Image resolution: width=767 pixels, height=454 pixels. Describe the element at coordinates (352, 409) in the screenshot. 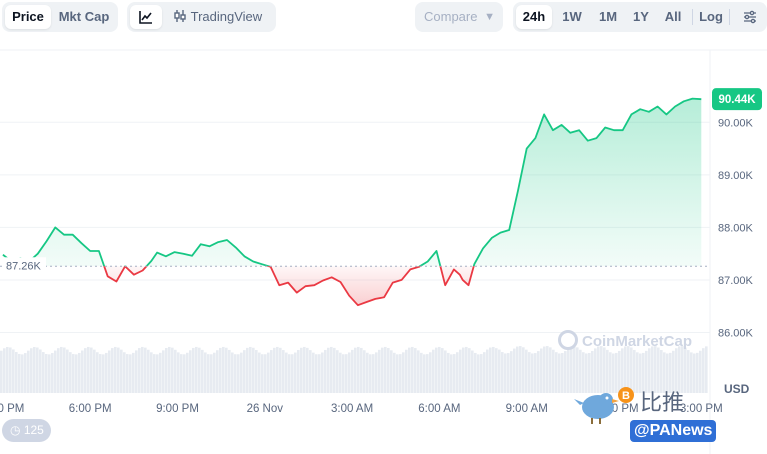

I see `x-tick-label: 3:00 AM` at that location.